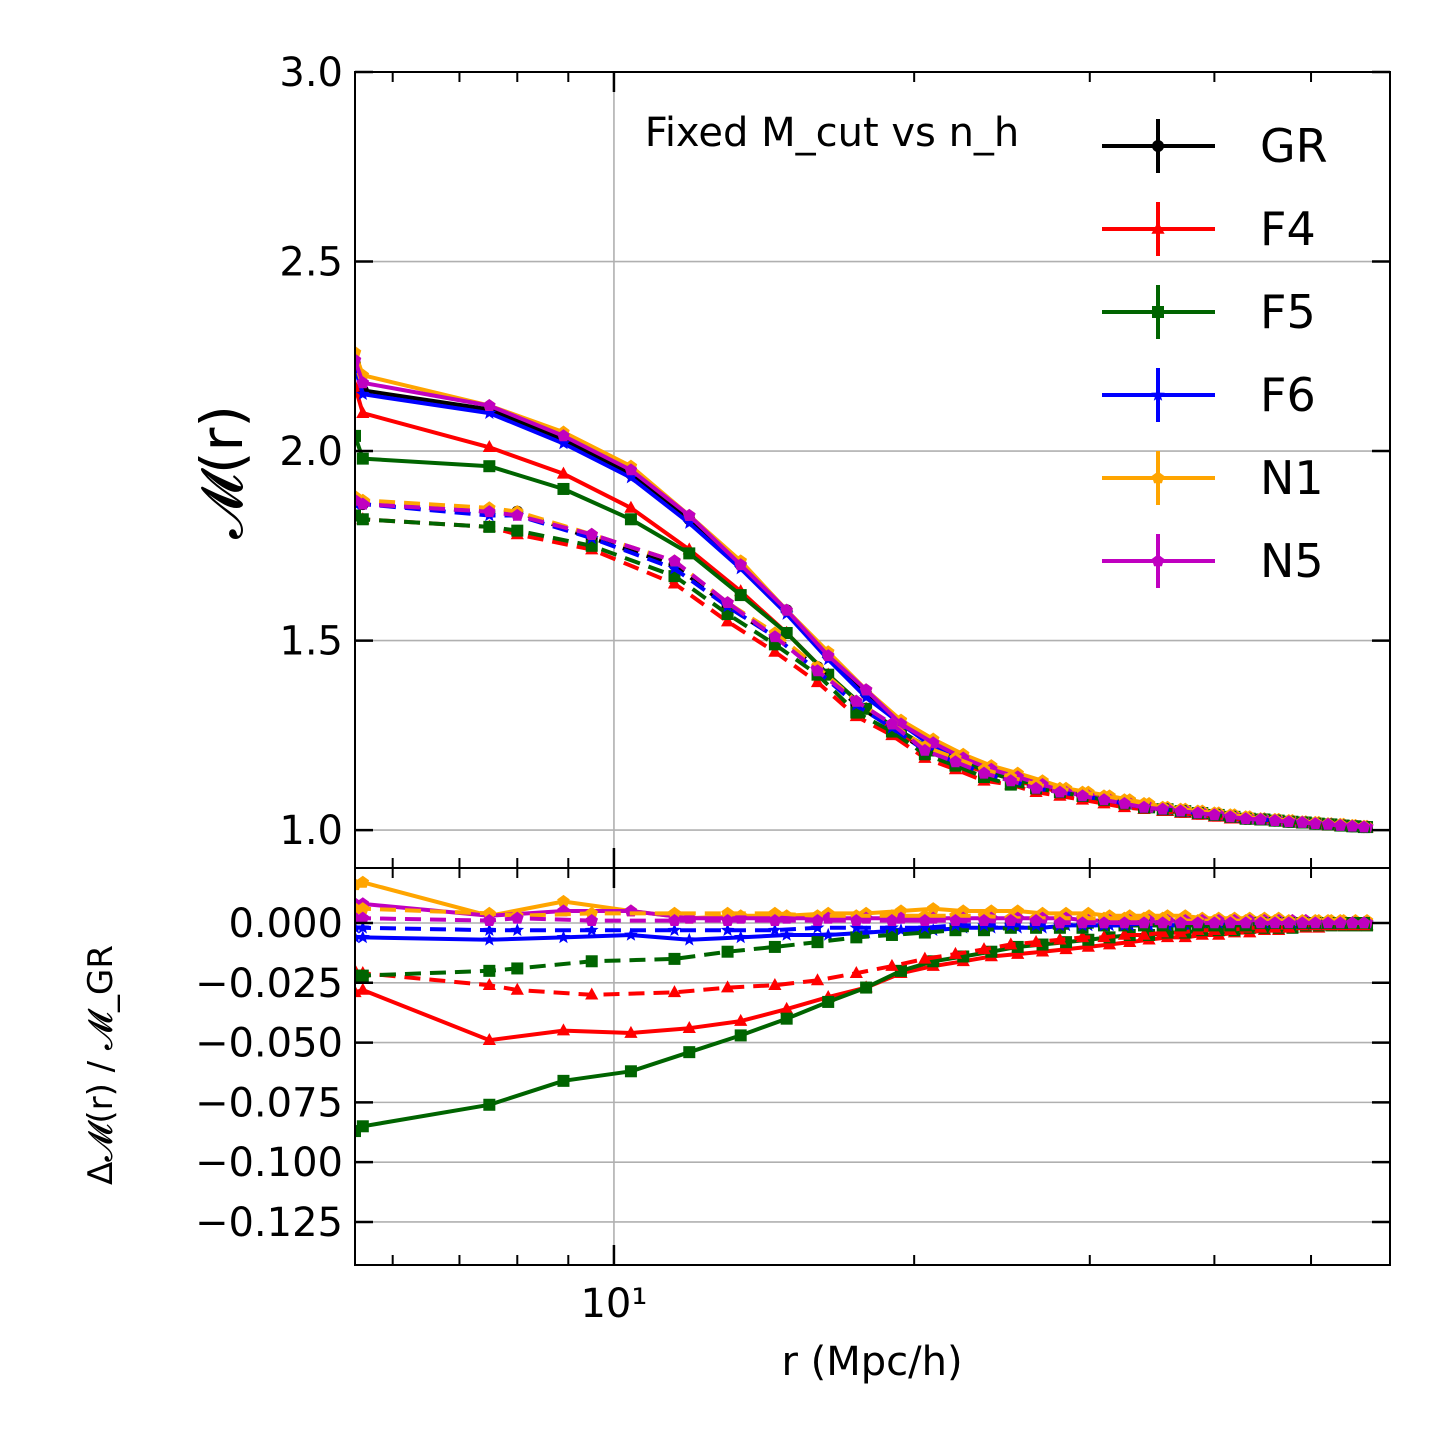 This screenshot has height=1444, width=1444. I want to click on bottom-ytick-label: −0.025, so click(269, 984).